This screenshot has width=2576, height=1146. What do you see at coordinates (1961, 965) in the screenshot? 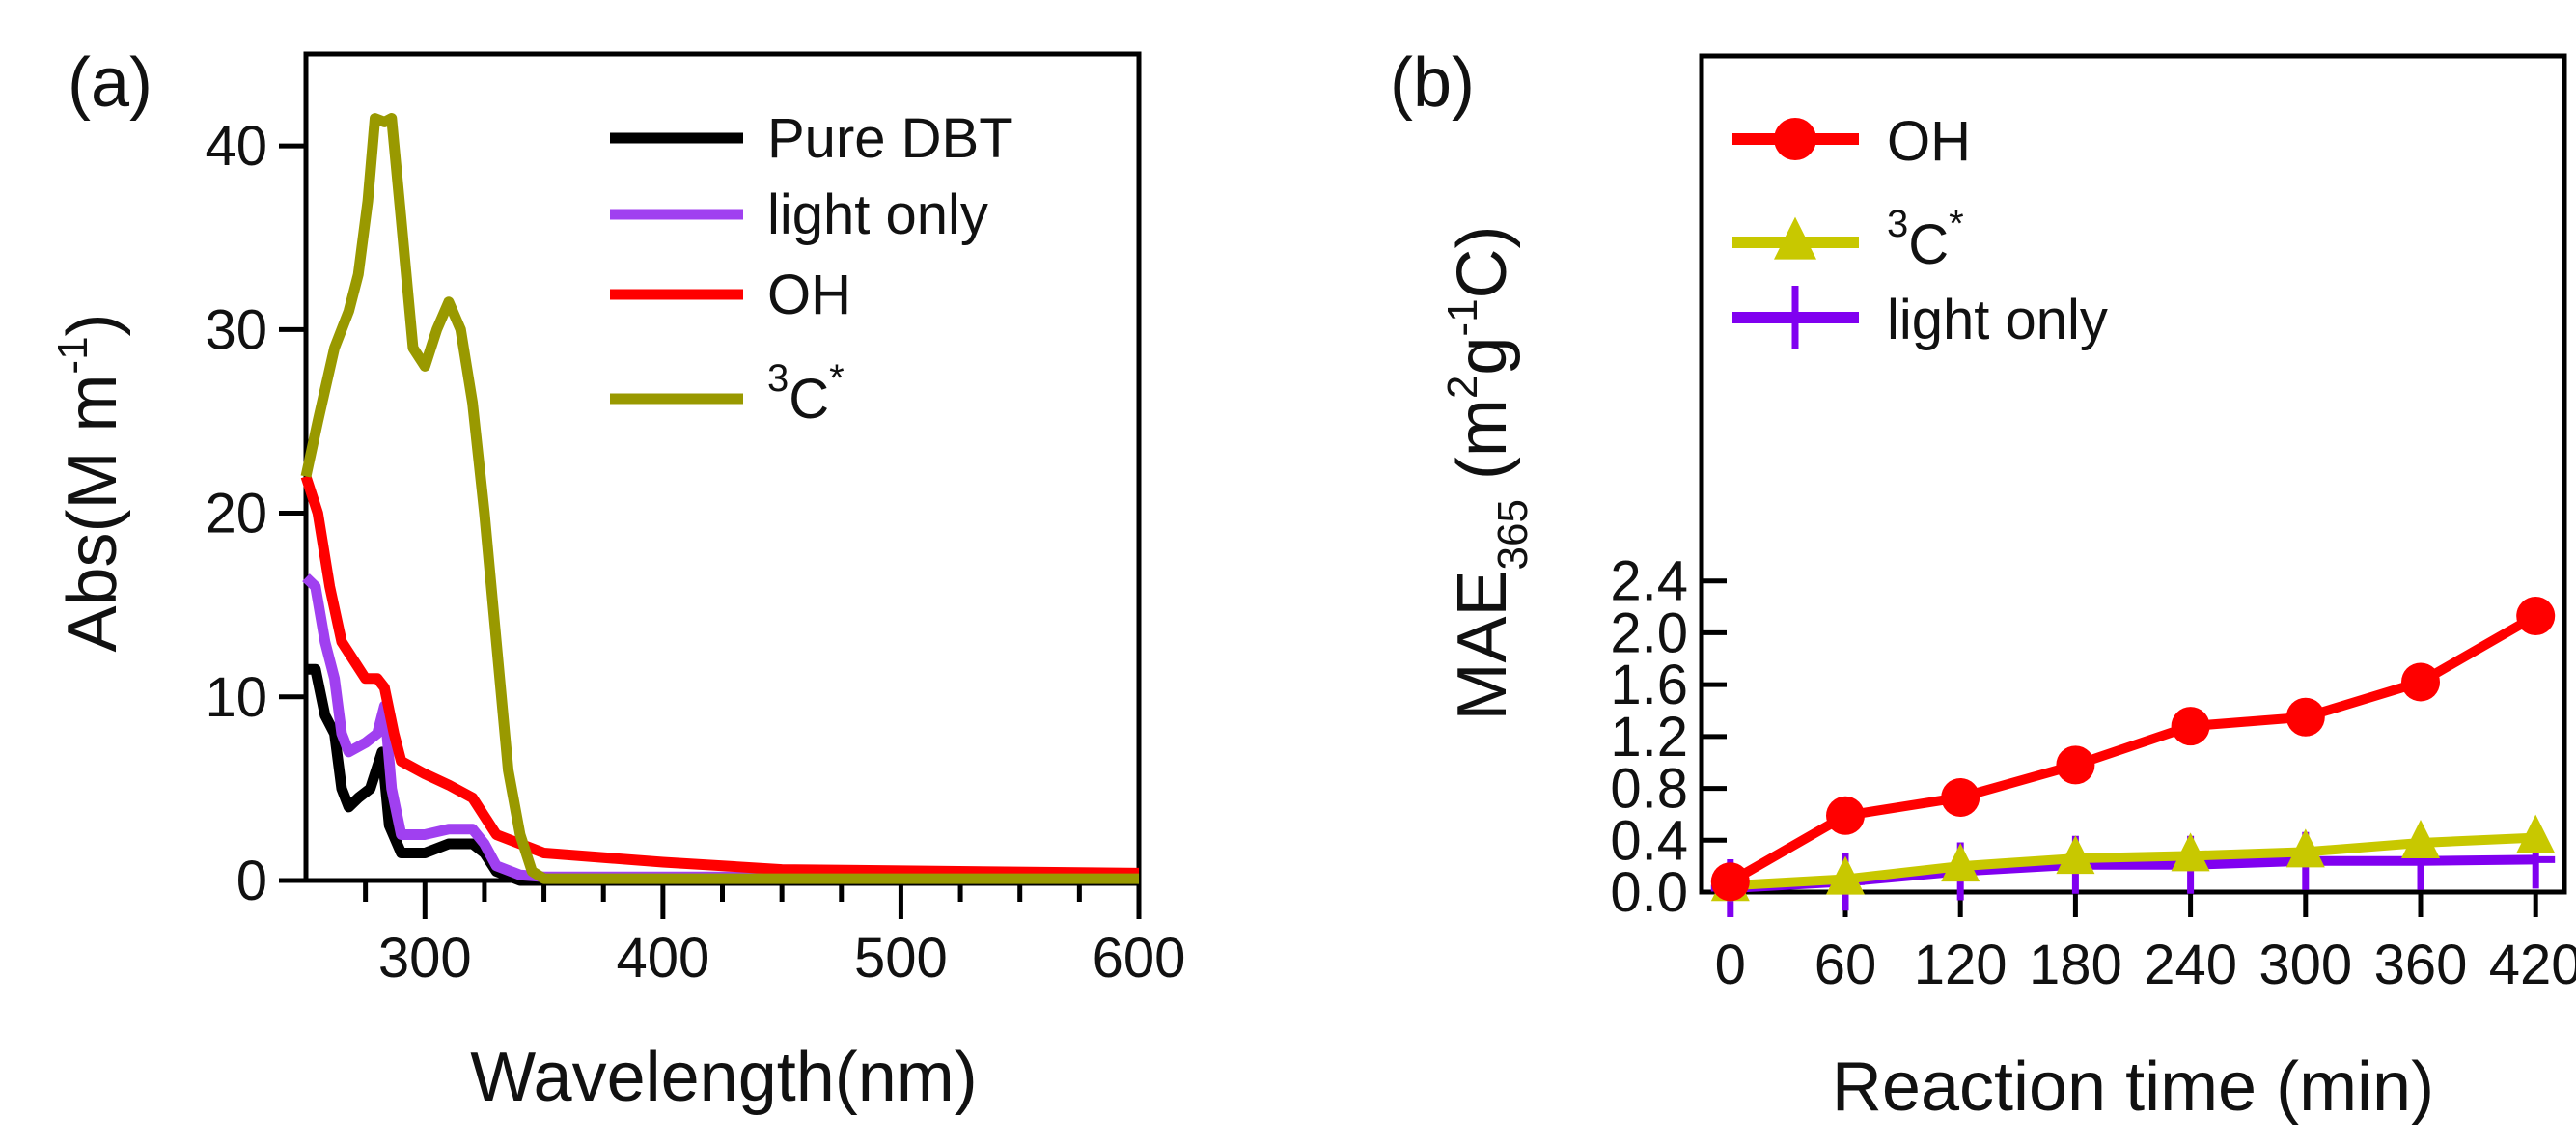
I see `x-tick-label: 120` at bounding box center [1961, 965].